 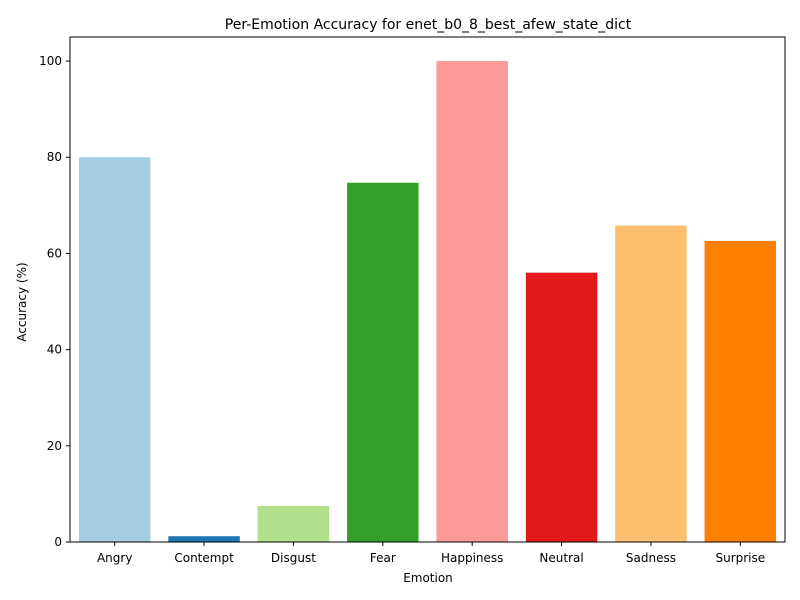 What do you see at coordinates (561, 407) in the screenshot?
I see `bar-neutral` at bounding box center [561, 407].